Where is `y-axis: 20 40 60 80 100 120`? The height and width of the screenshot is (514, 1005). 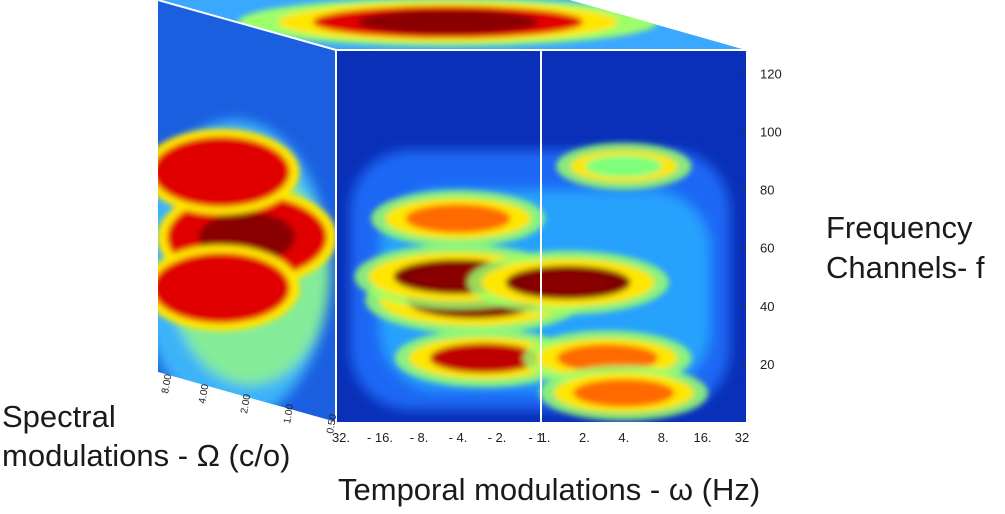
y-axis: 20 40 60 80 100 120 is located at coordinates (761, 219).